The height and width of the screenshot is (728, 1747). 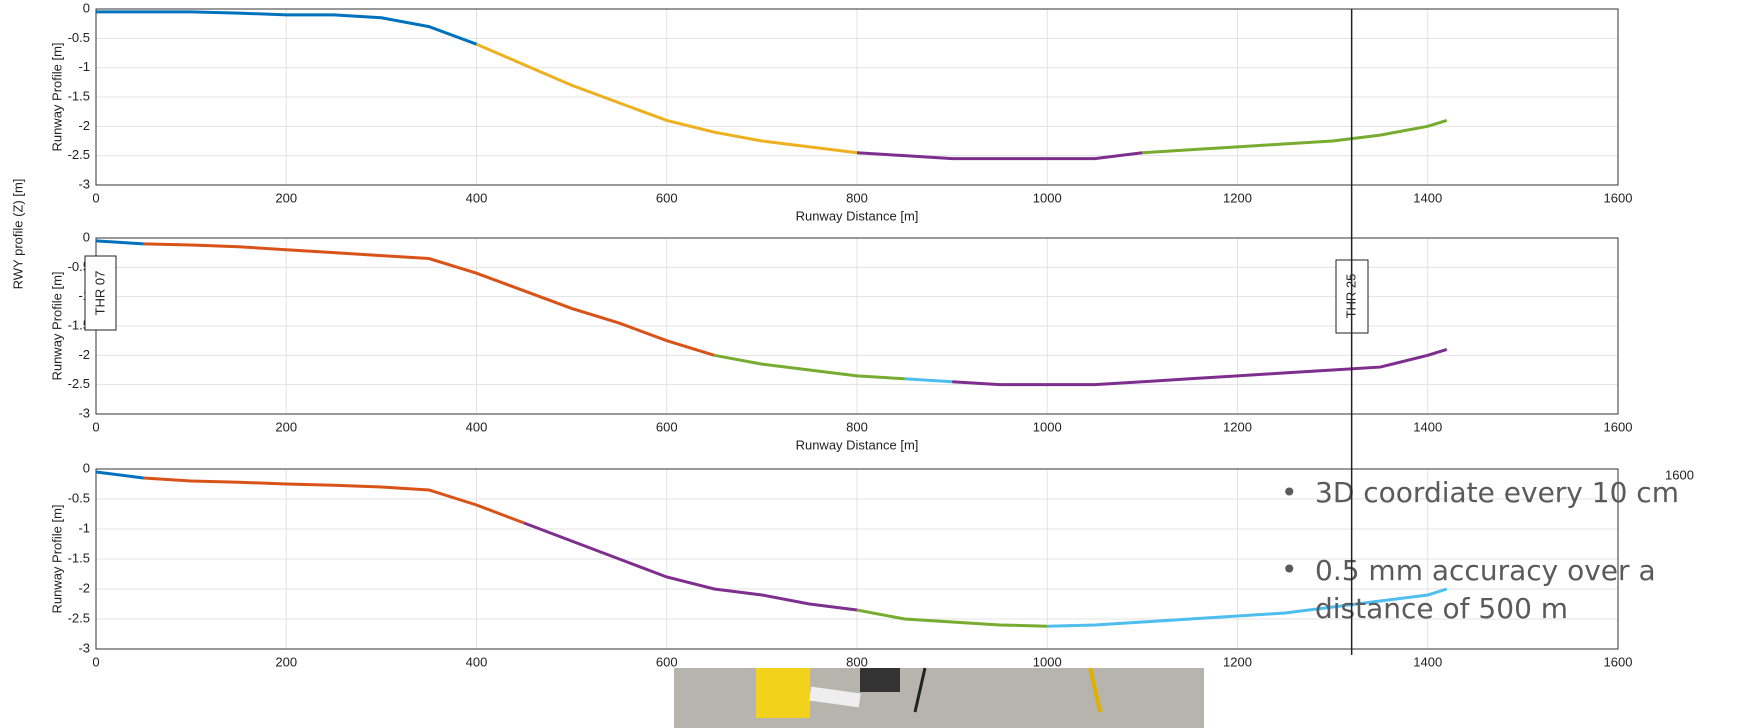 I want to click on y-axis-title: RWY profile (Z) [m], so click(x=17, y=234).